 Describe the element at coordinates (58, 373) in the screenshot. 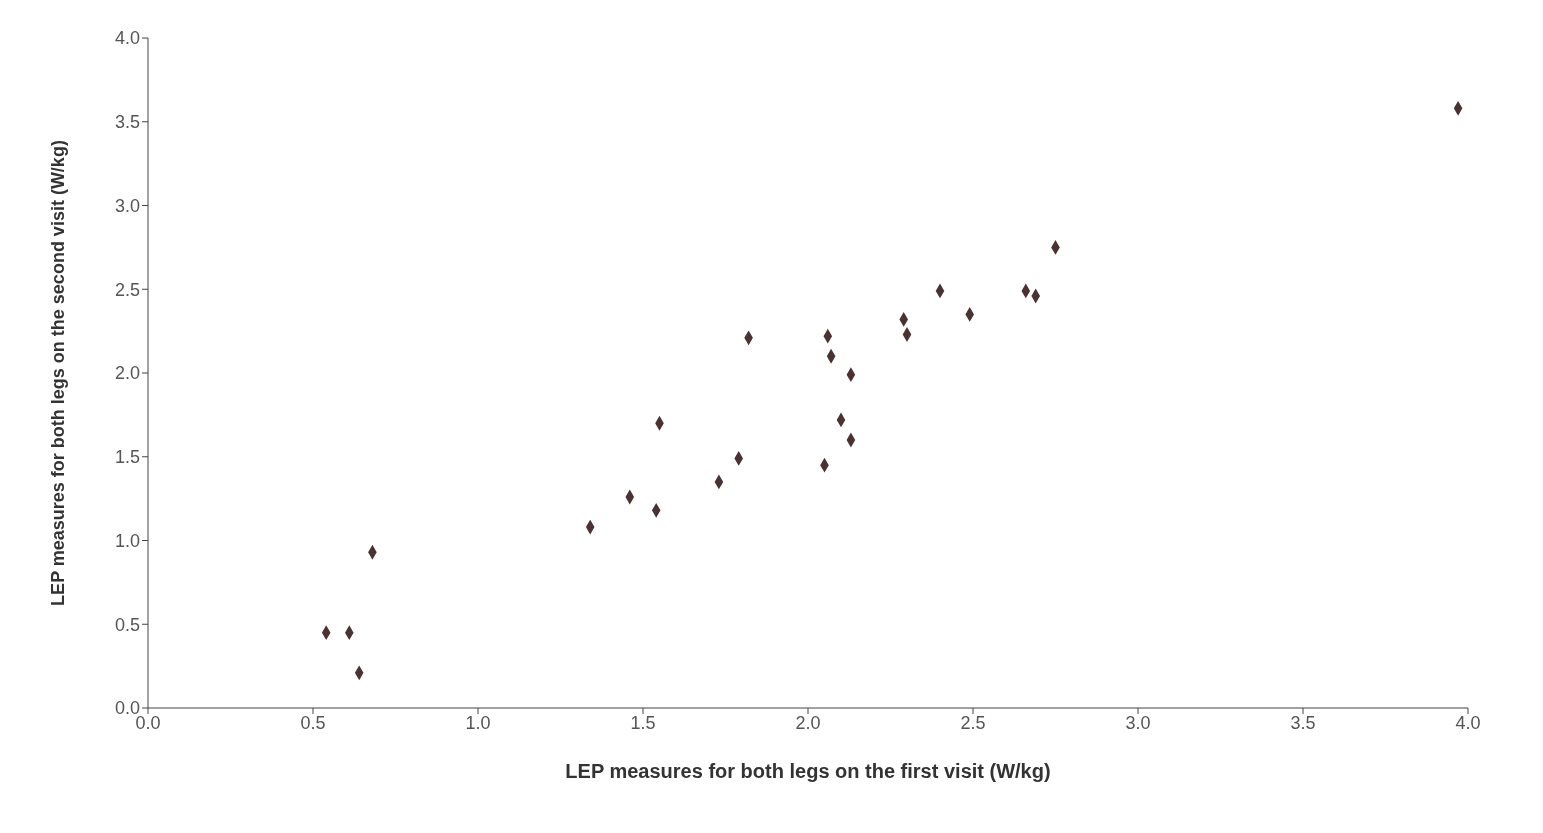

I see `y-axis-title: LEP measures for both legs on the second visit (W/kg)` at that location.